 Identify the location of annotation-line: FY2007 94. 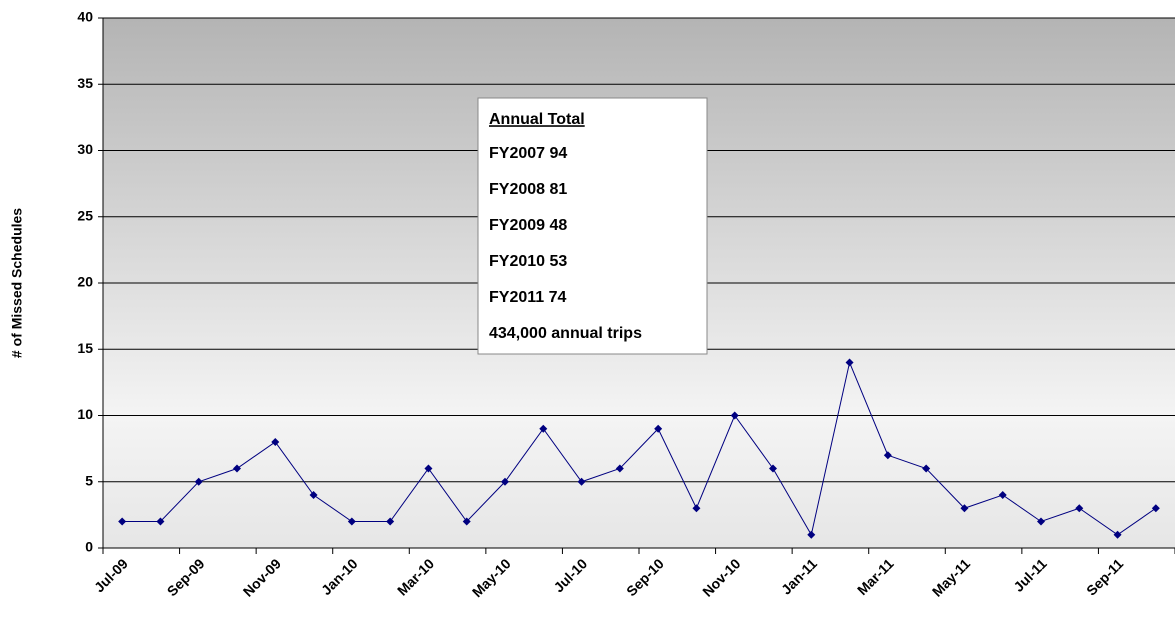
(528, 153).